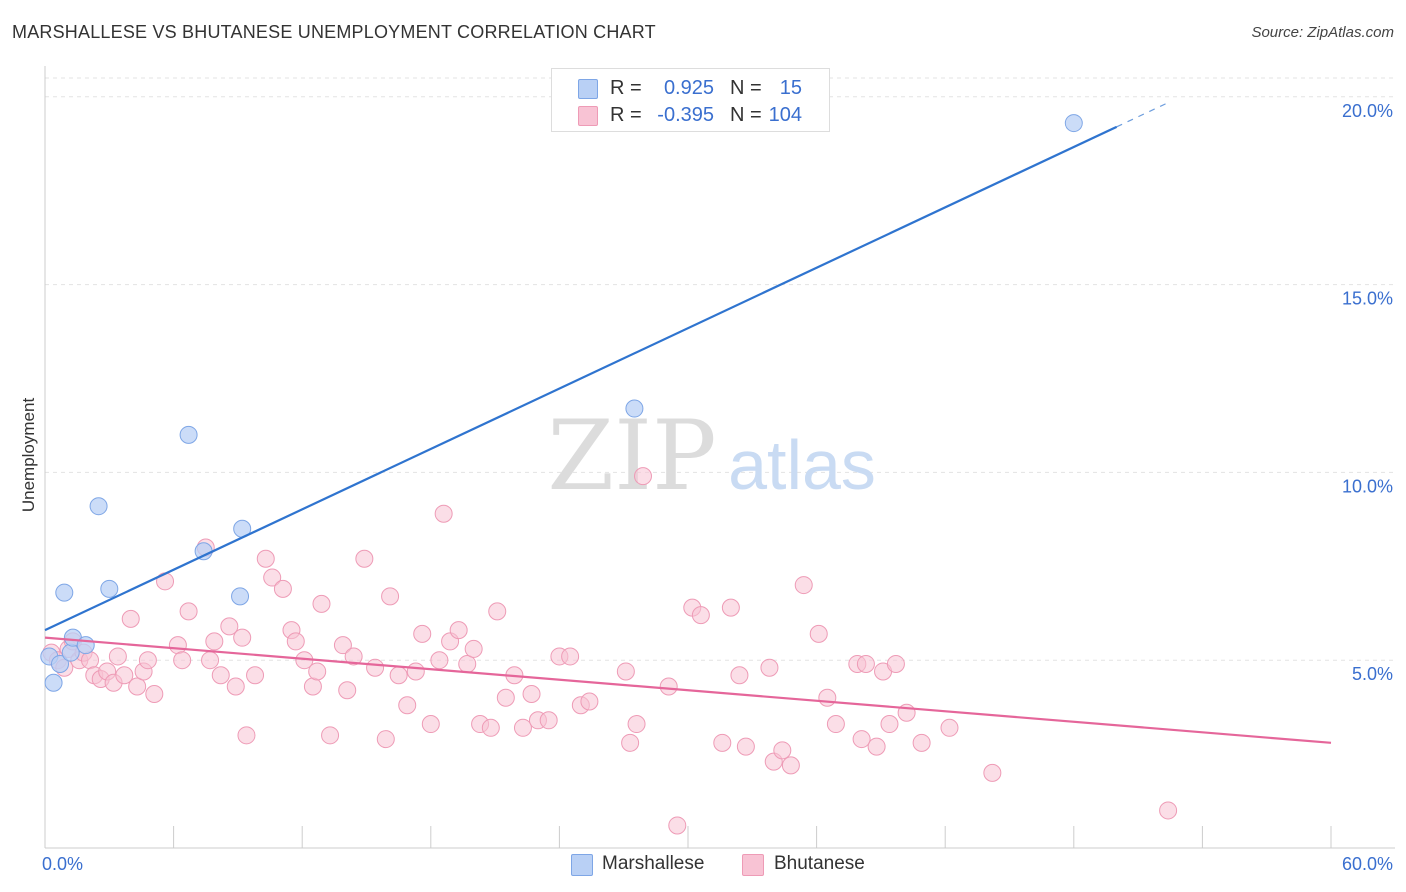  I want to click on x-tick-label: 60.0%, so click(1367, 864).